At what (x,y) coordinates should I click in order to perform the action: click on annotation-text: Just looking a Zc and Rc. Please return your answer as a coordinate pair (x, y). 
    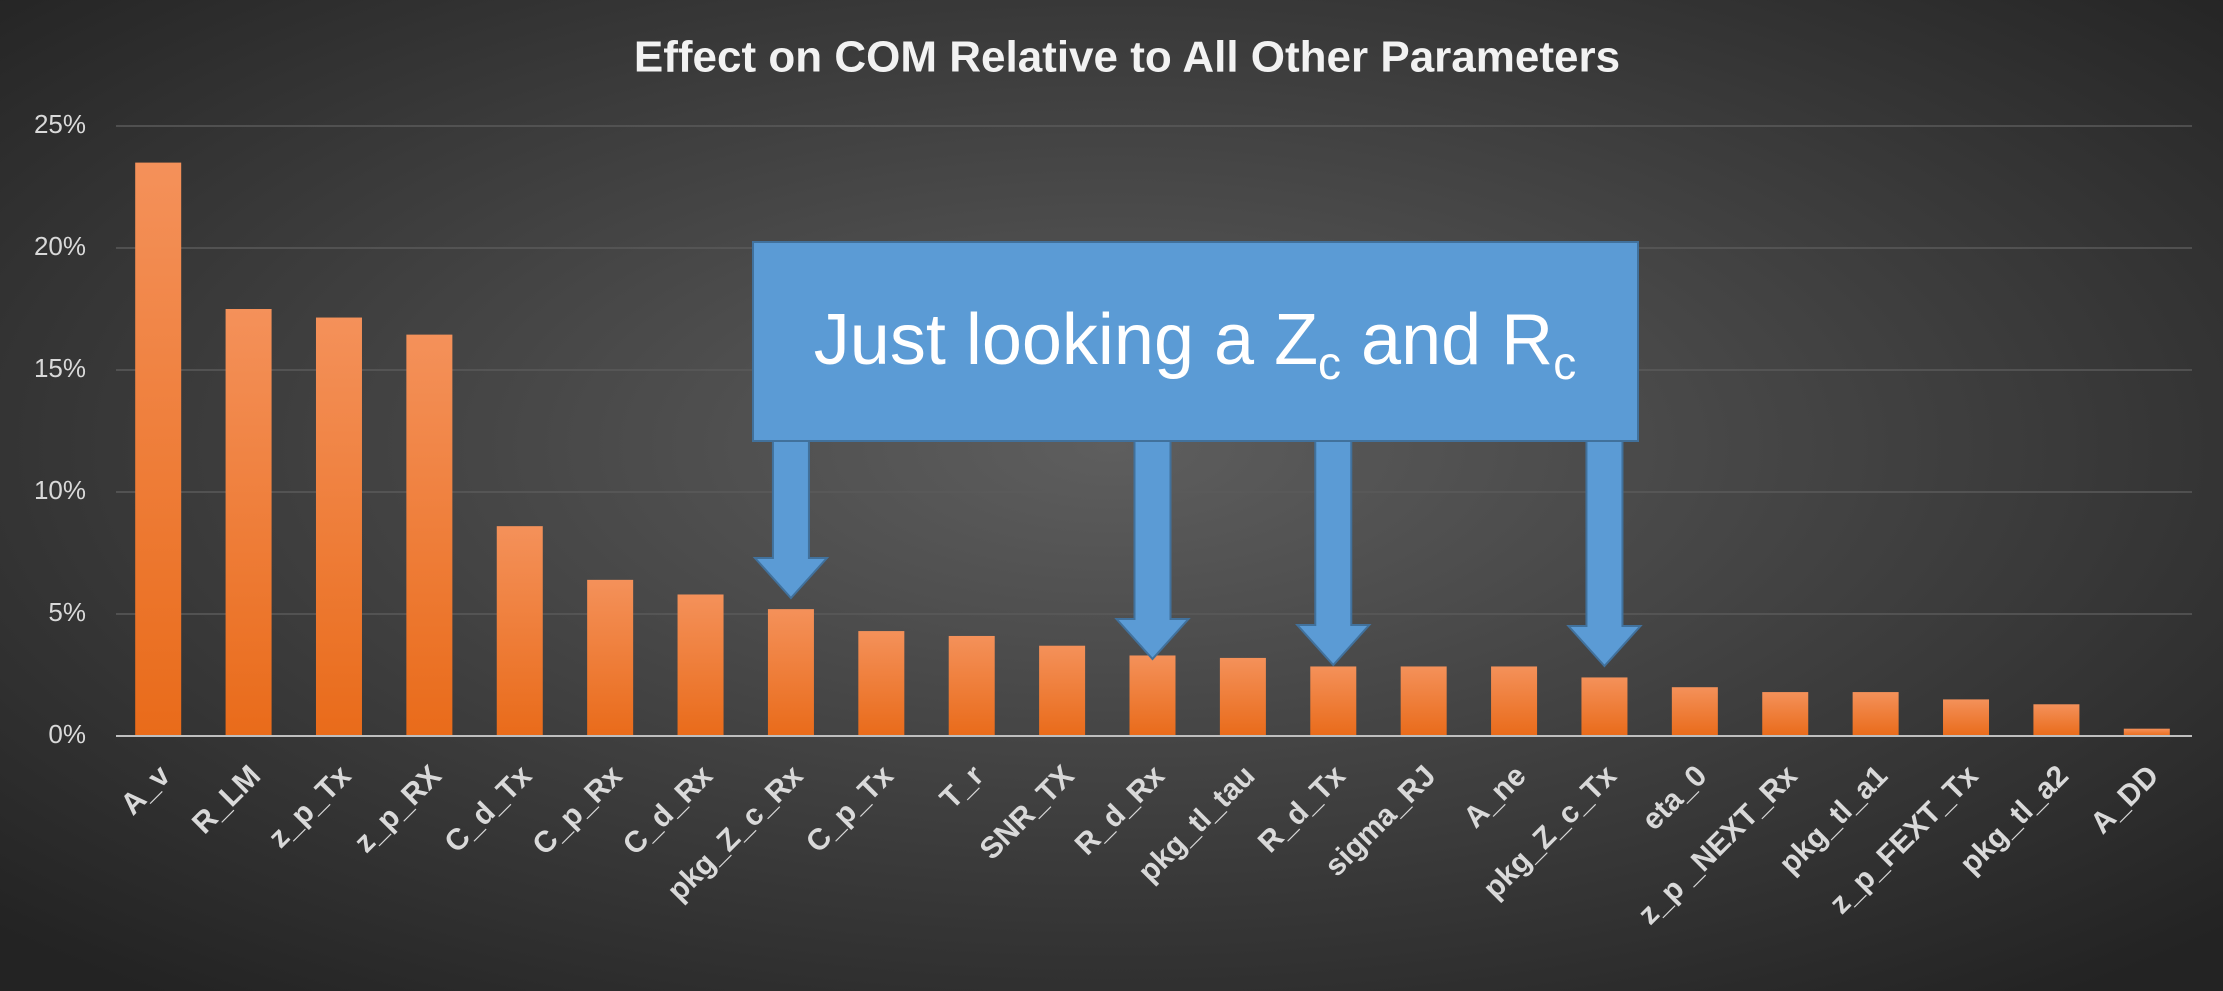
    Looking at the image, I should click on (1195, 344).